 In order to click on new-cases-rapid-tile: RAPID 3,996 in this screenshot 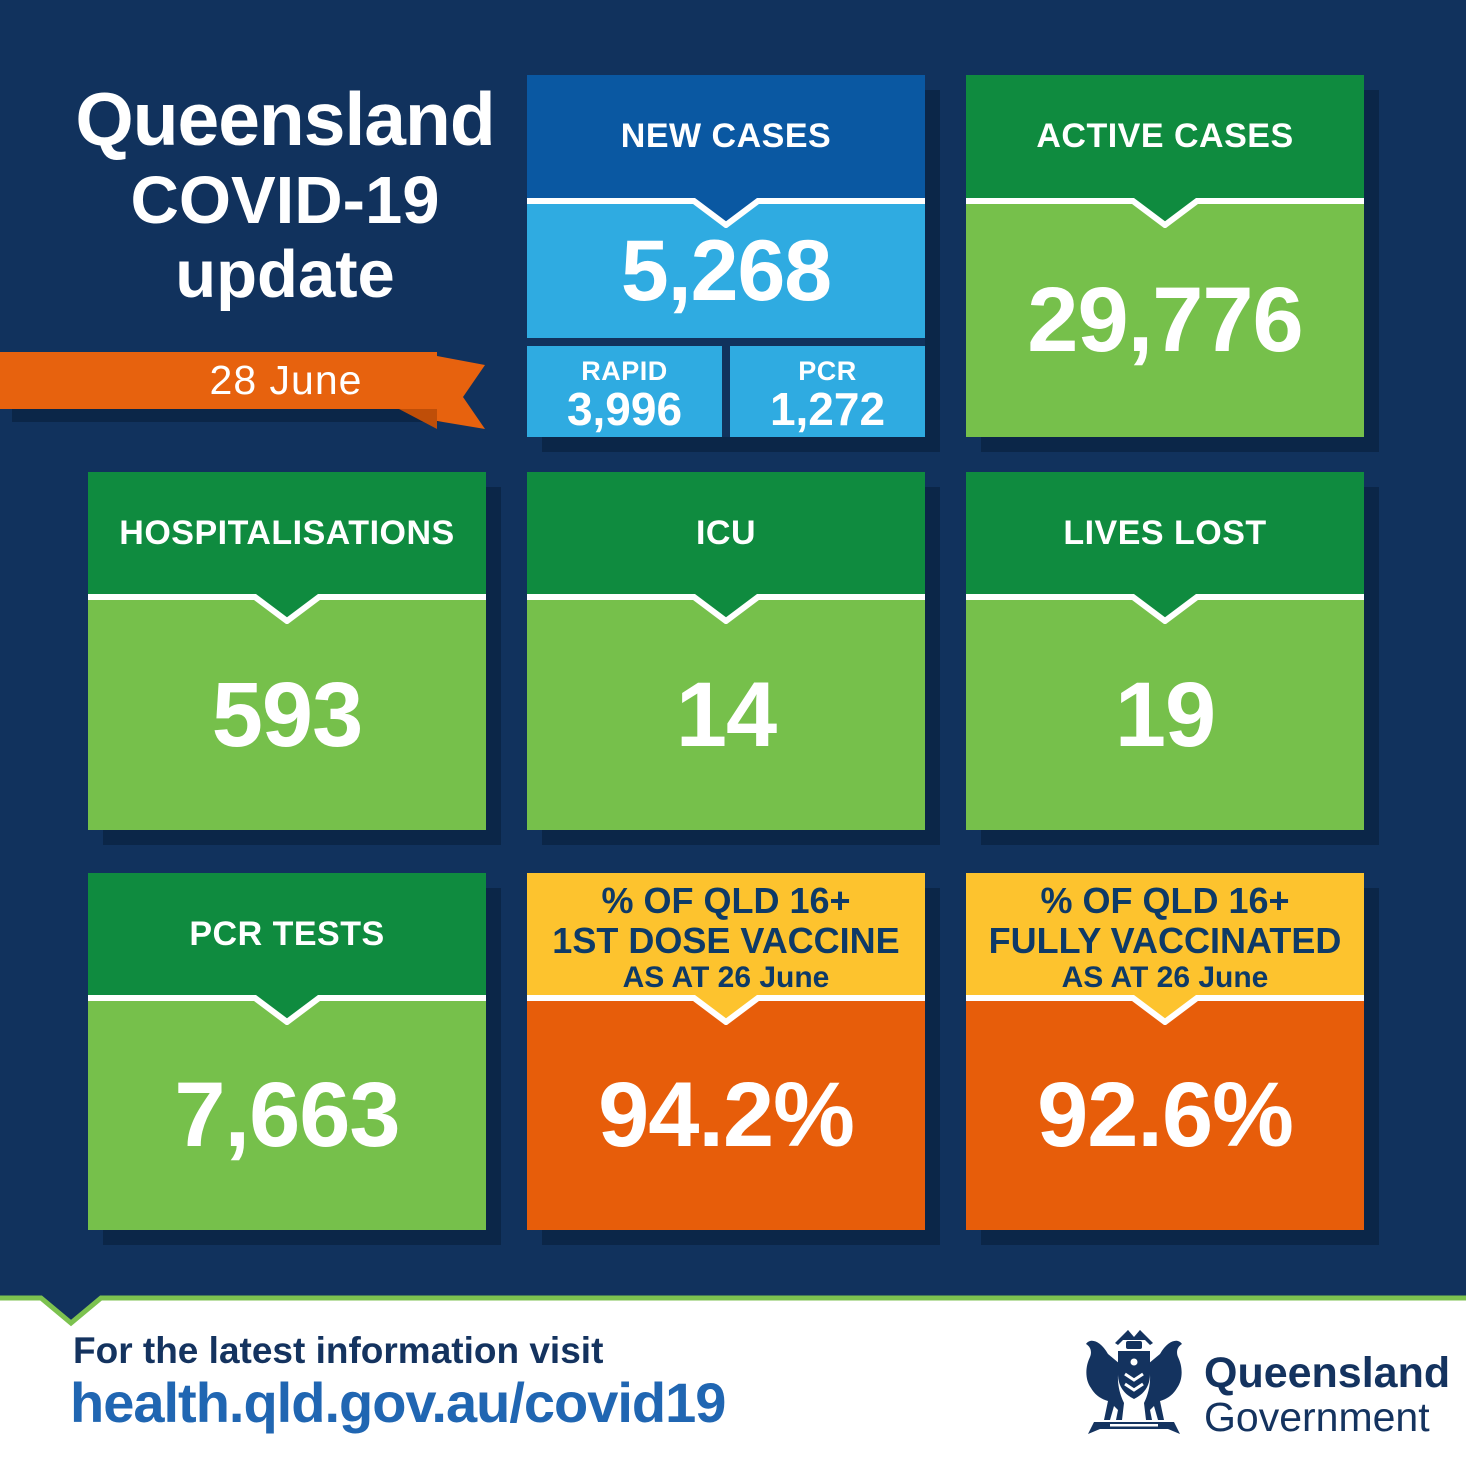, I will do `click(624, 391)`.